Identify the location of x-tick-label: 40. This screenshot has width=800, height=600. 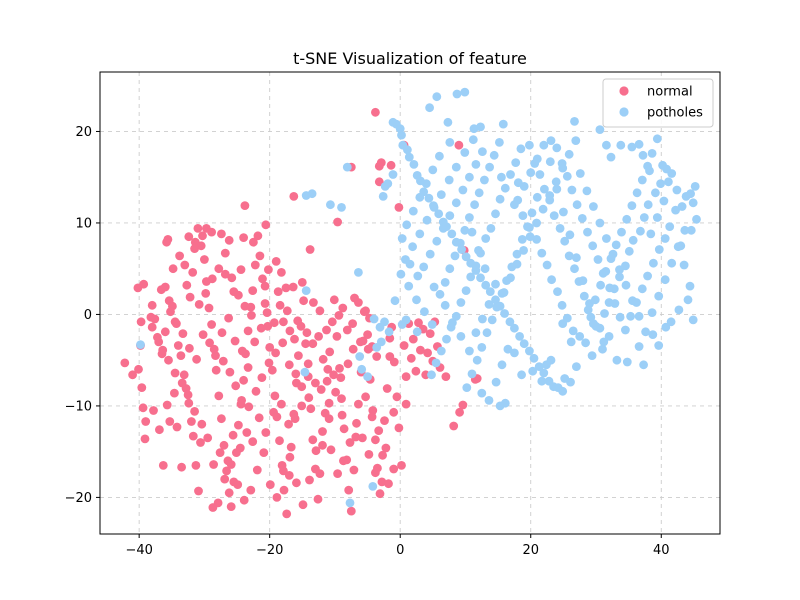
(661, 550).